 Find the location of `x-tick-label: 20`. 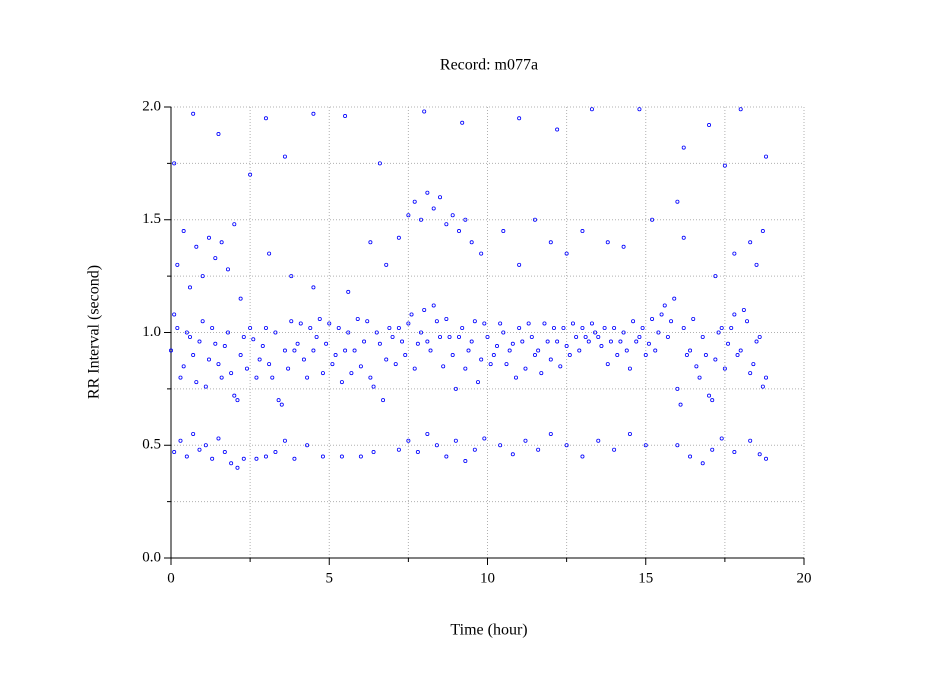

x-tick-label: 20 is located at coordinates (804, 578).